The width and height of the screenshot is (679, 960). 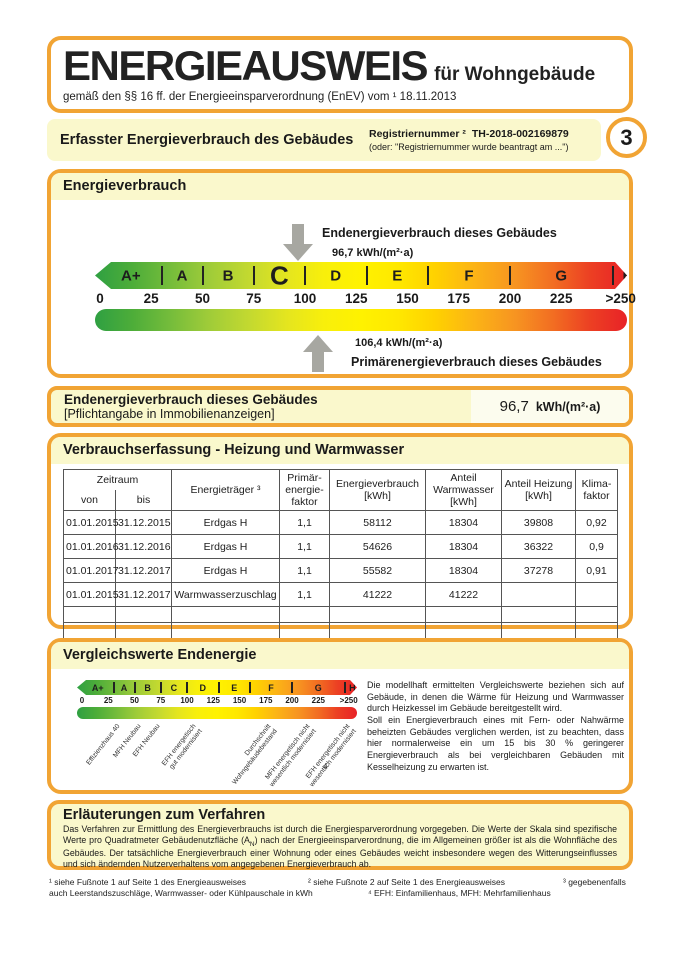 What do you see at coordinates (397, 275) in the screenshot?
I see `scale-class-letter: E` at bounding box center [397, 275].